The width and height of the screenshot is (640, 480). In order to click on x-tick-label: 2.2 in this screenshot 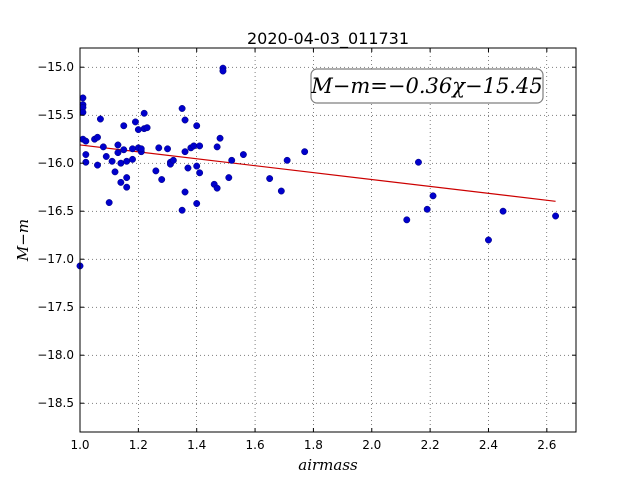, I will do `click(430, 445)`.